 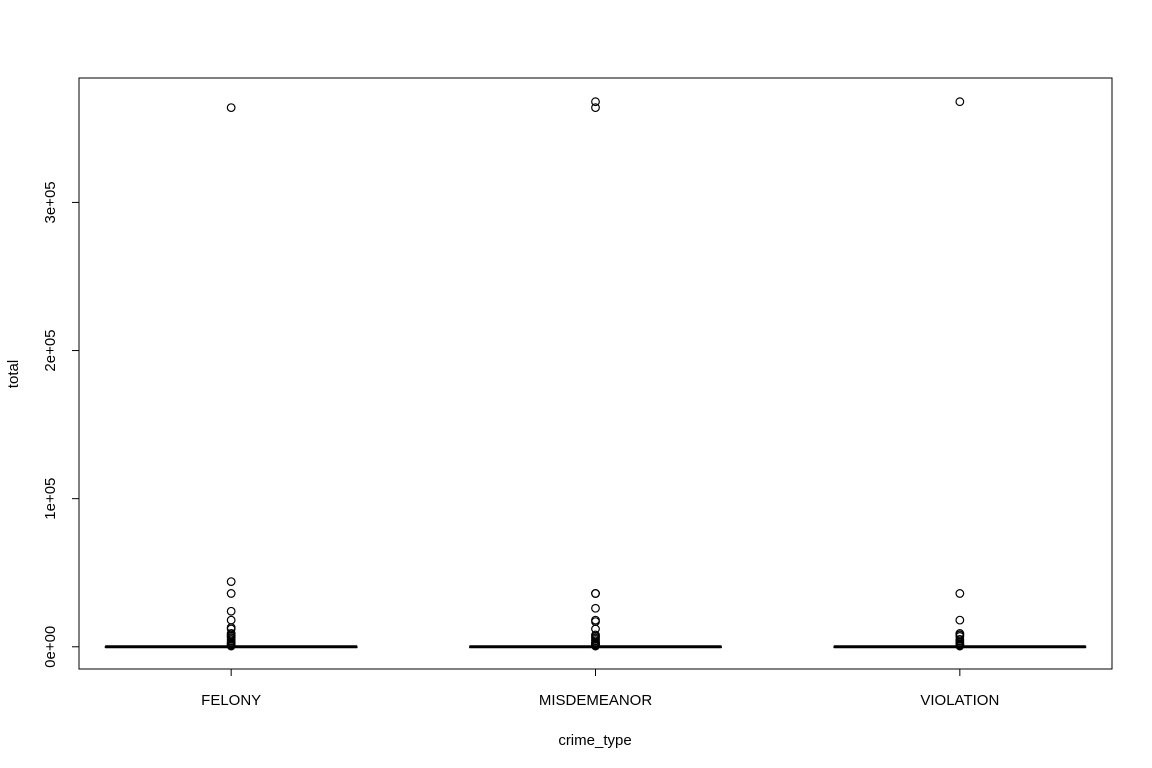 What do you see at coordinates (231, 700) in the screenshot?
I see `x-tick-label: FELONY` at bounding box center [231, 700].